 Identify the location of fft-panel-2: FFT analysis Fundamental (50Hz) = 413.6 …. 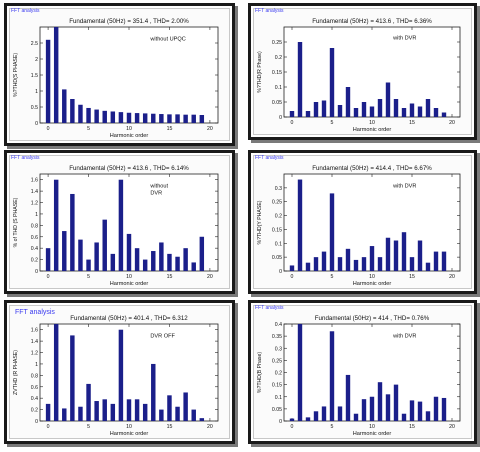
(362, 71).